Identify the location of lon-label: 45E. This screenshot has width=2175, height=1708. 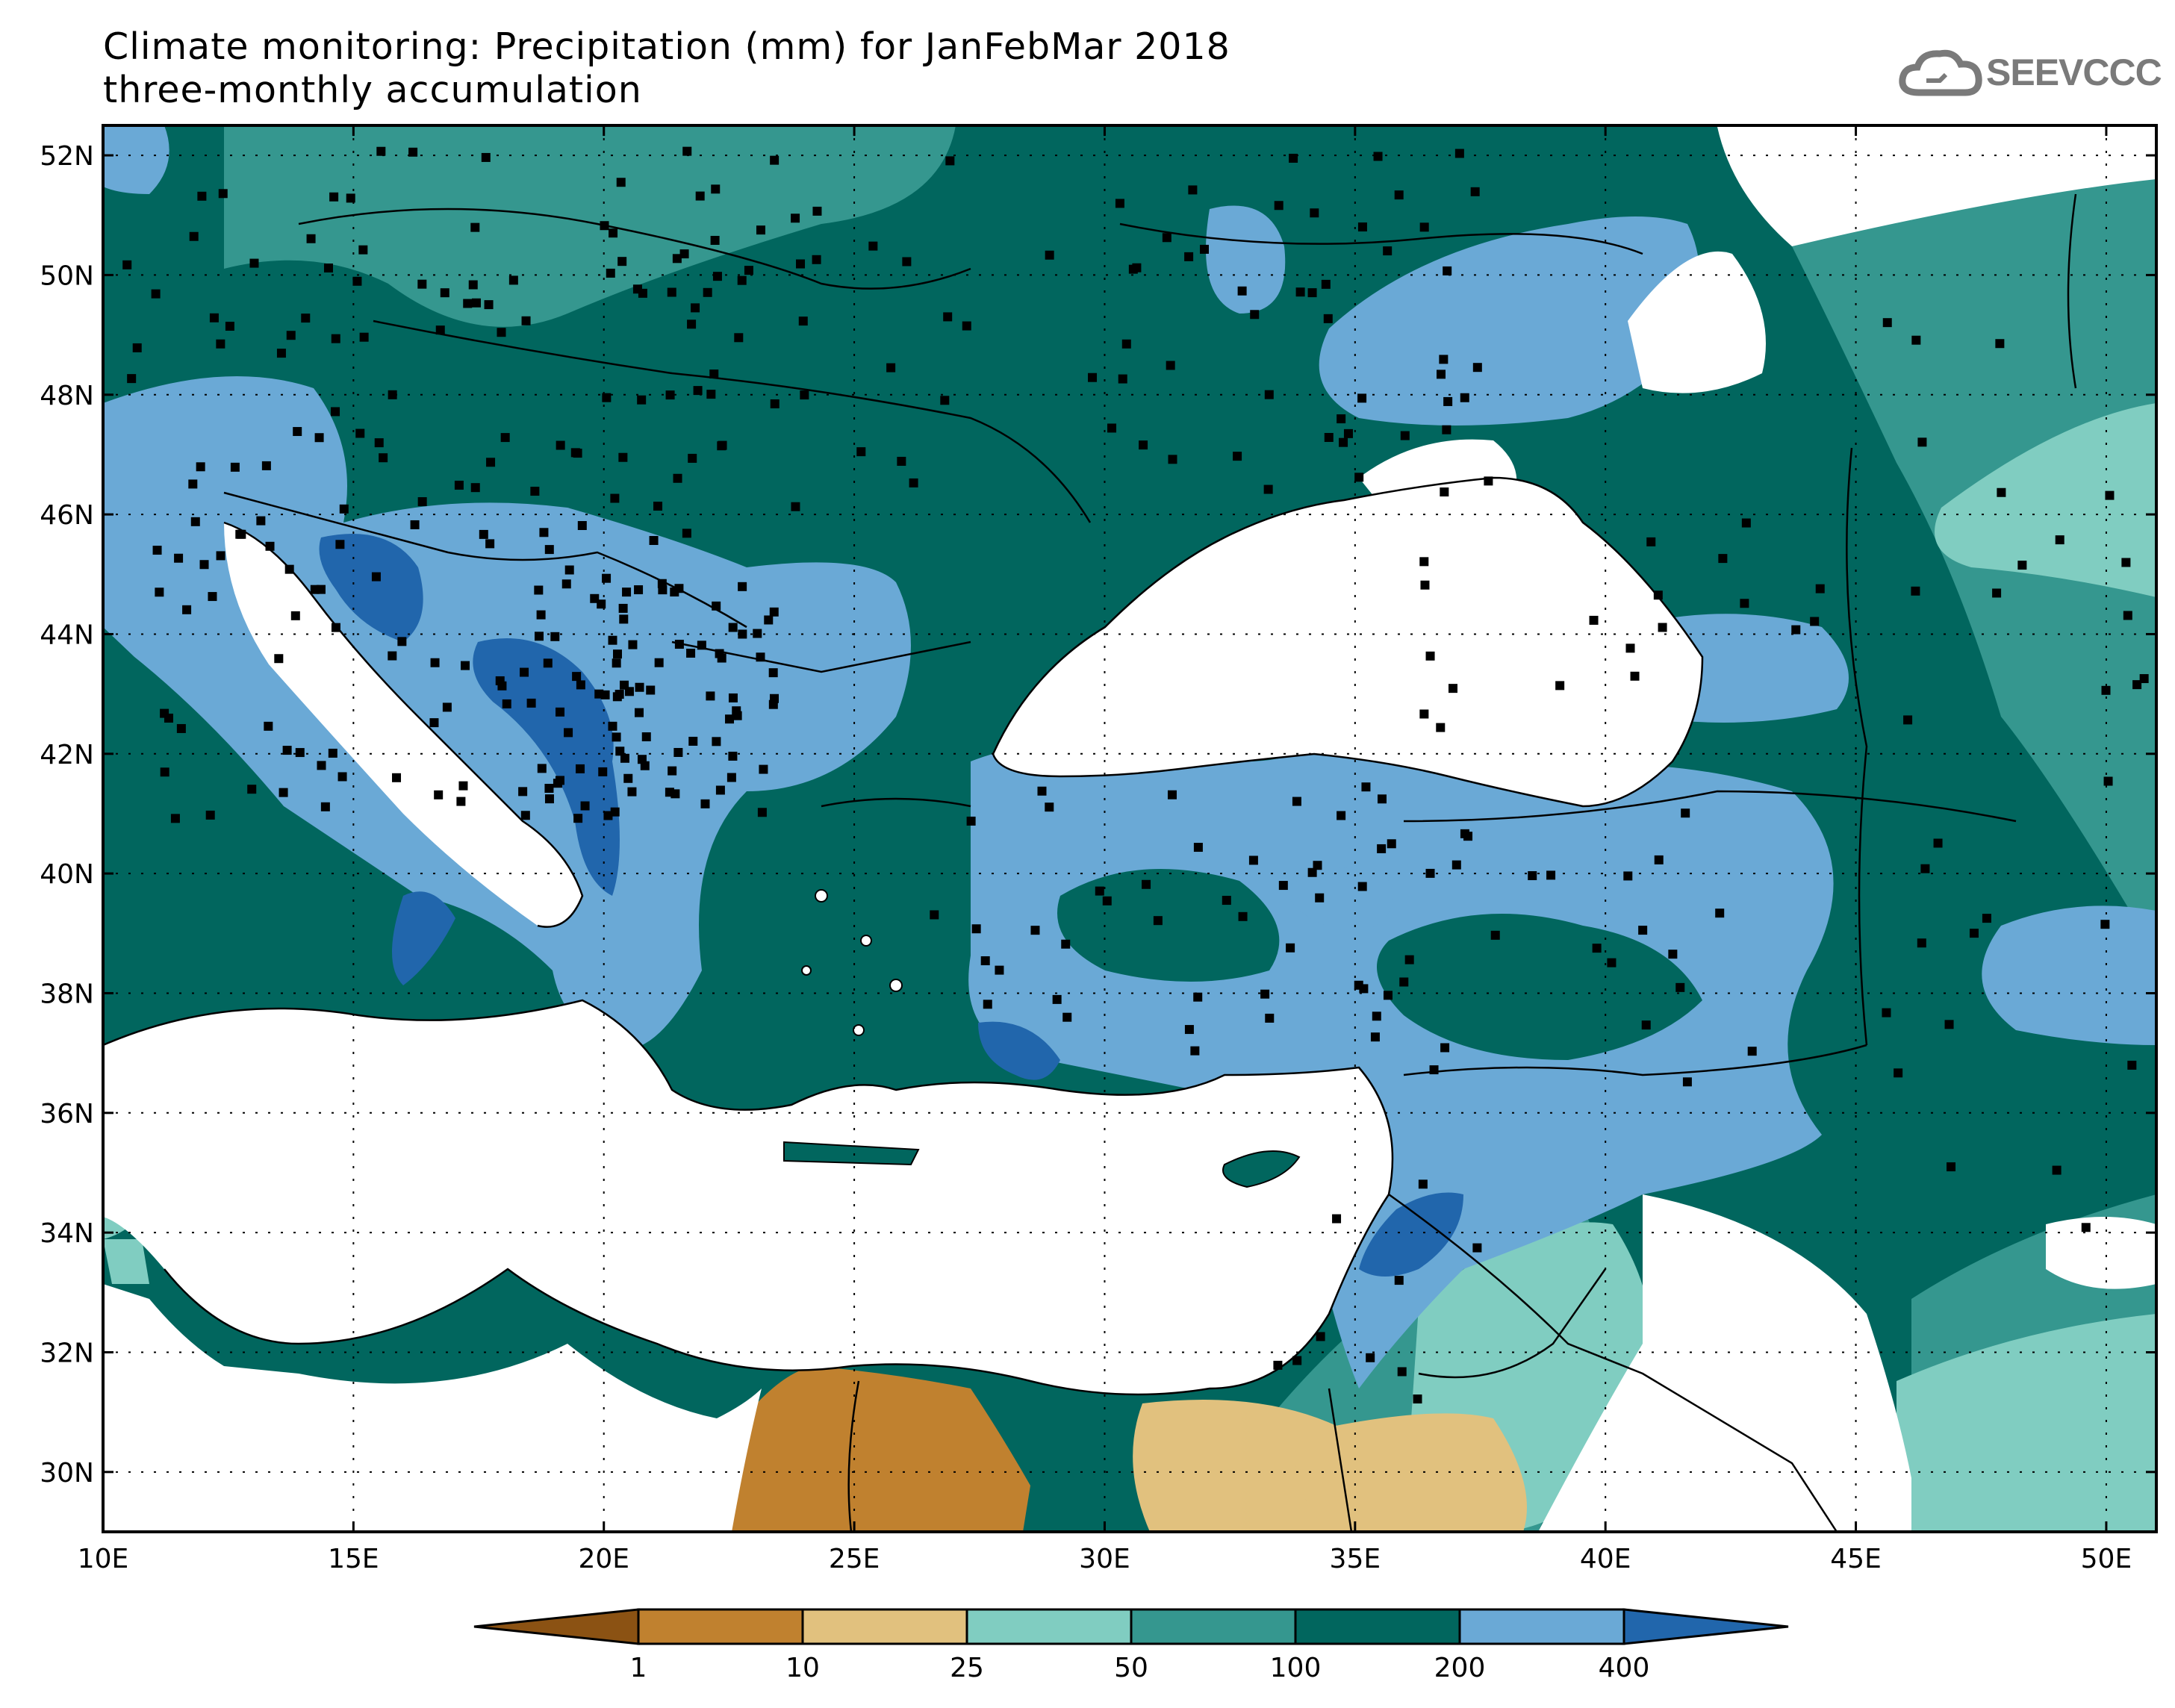
(1856, 1559).